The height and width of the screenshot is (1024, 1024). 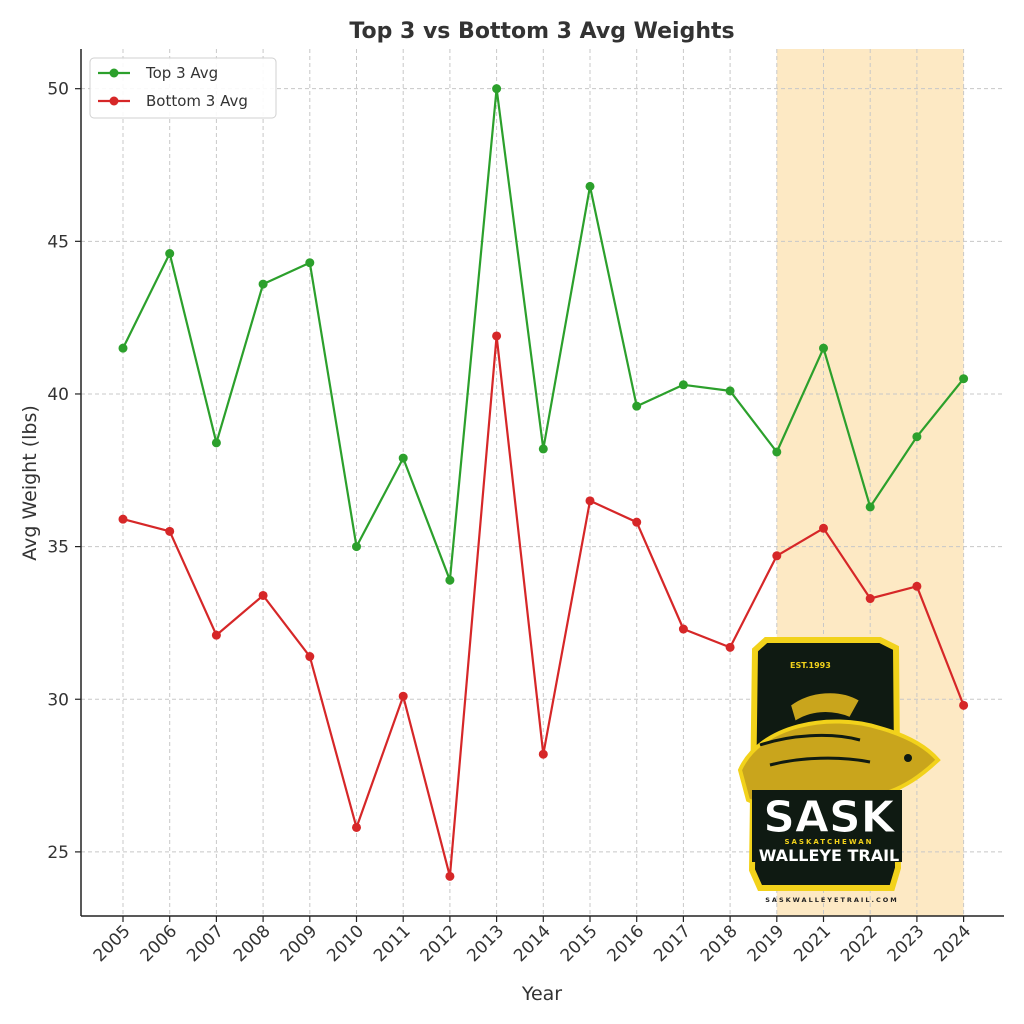 I want to click on legend: Top 3 Avg Bottom 3 Avg, so click(x=183, y=88).